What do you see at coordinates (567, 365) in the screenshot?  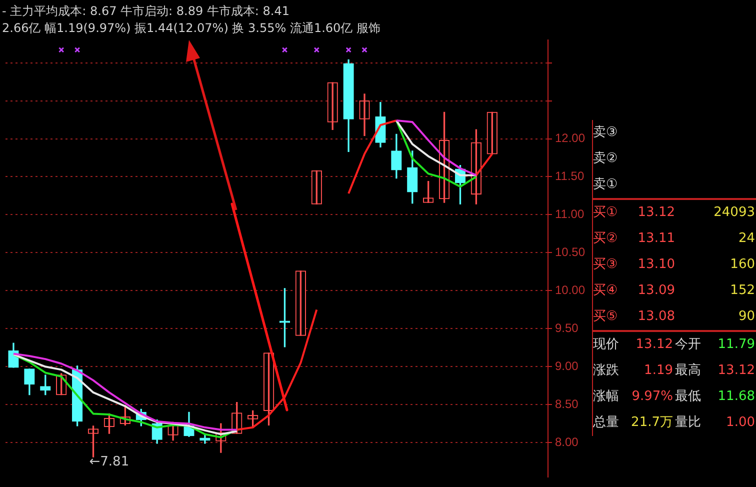 I see `y-tick-label: 9.00` at bounding box center [567, 365].